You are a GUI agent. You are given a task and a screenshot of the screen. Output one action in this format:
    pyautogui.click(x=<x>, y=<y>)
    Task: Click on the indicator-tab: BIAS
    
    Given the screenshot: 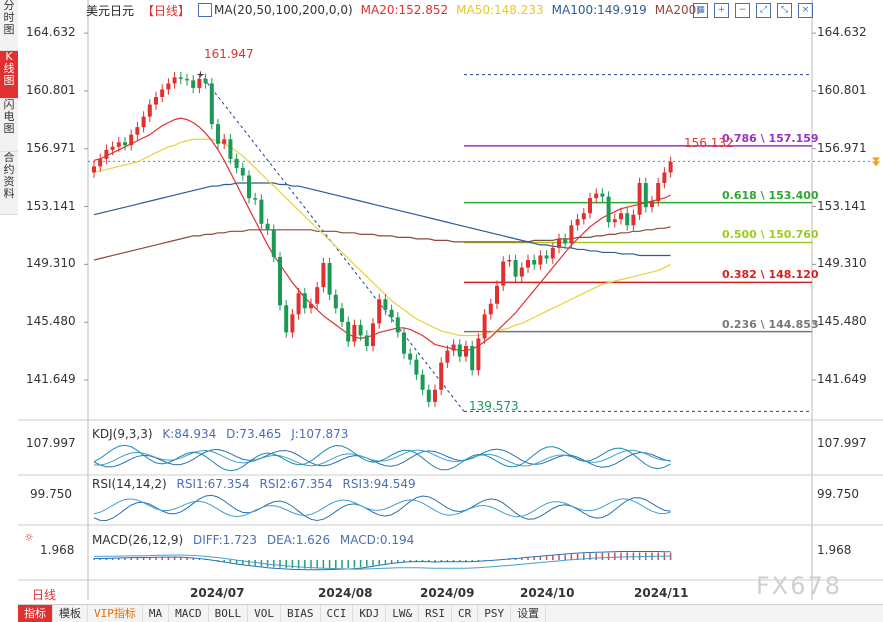 What is the action you would take?
    pyautogui.click(x=301, y=613)
    